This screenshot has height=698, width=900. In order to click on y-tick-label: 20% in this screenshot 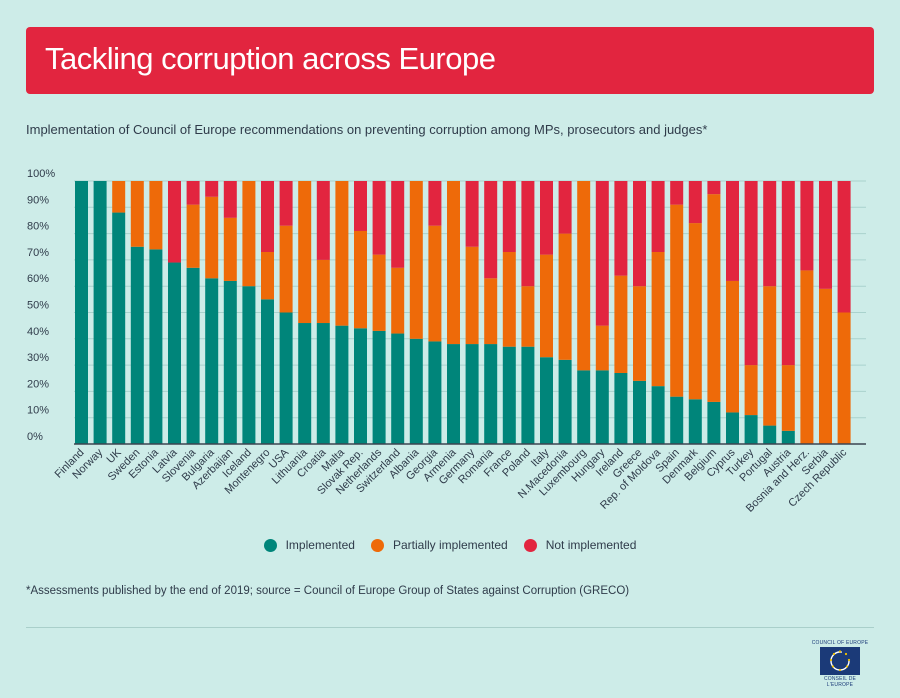, I will do `click(38, 384)`.